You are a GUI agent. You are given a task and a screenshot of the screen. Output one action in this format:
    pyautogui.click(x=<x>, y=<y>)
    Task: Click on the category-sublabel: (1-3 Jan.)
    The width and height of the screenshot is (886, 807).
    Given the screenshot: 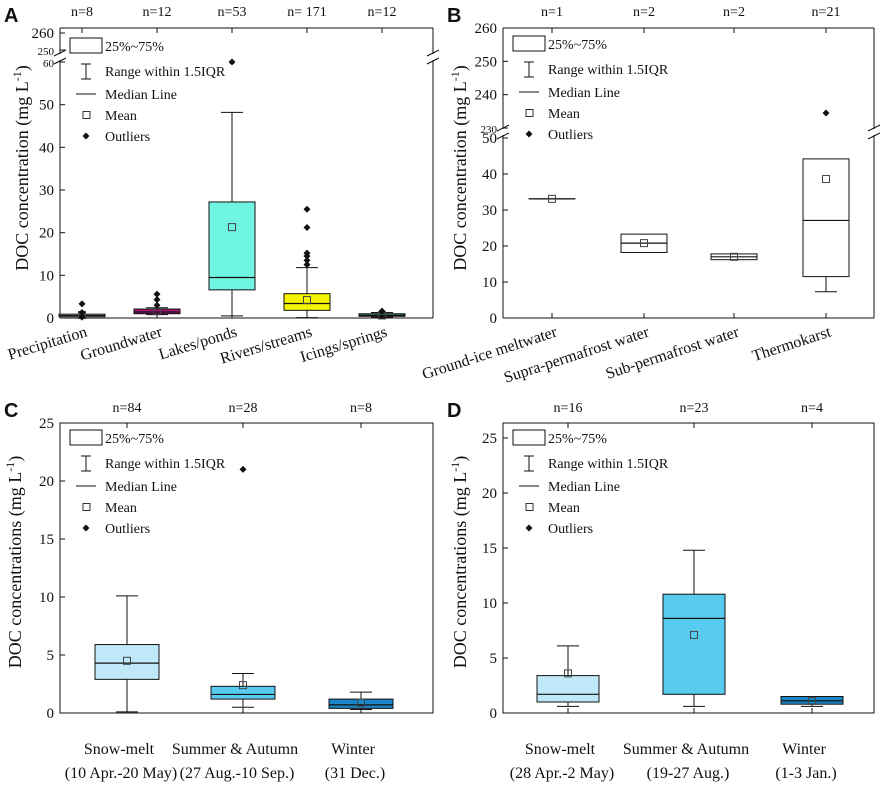 What is the action you would take?
    pyautogui.click(x=805, y=773)
    